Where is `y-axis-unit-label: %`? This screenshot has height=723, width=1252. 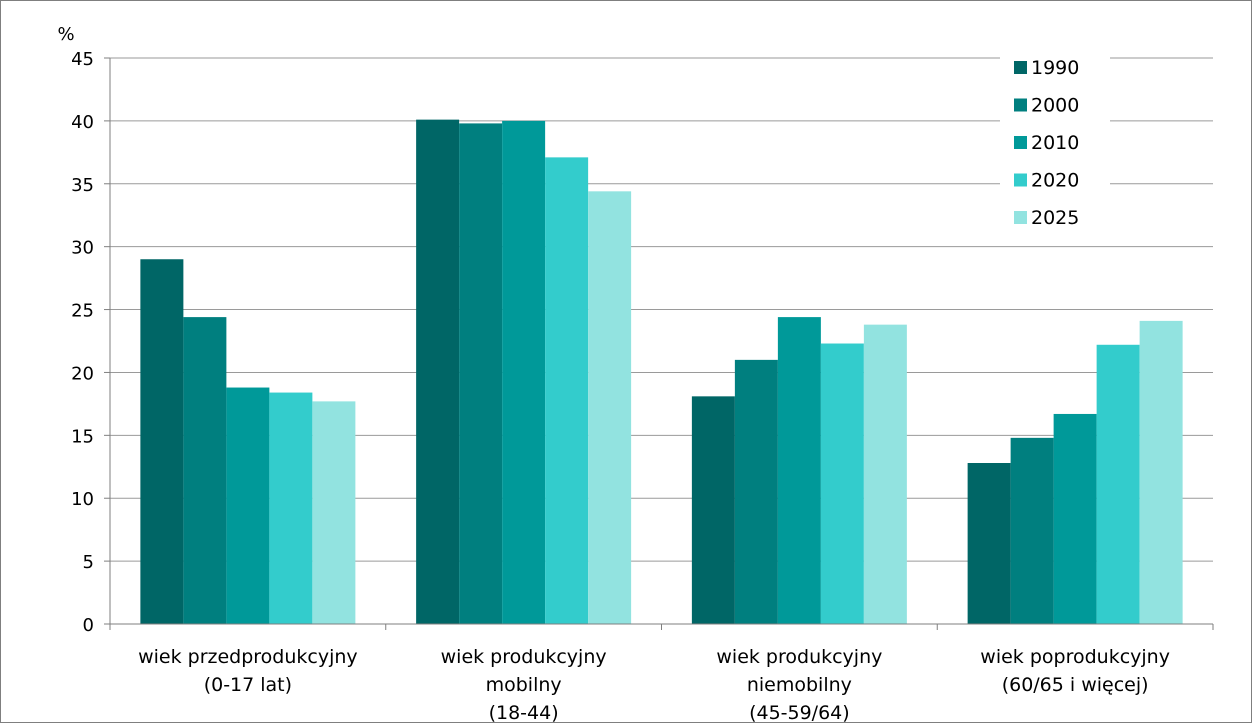
y-axis-unit-label: % is located at coordinates (65, 34).